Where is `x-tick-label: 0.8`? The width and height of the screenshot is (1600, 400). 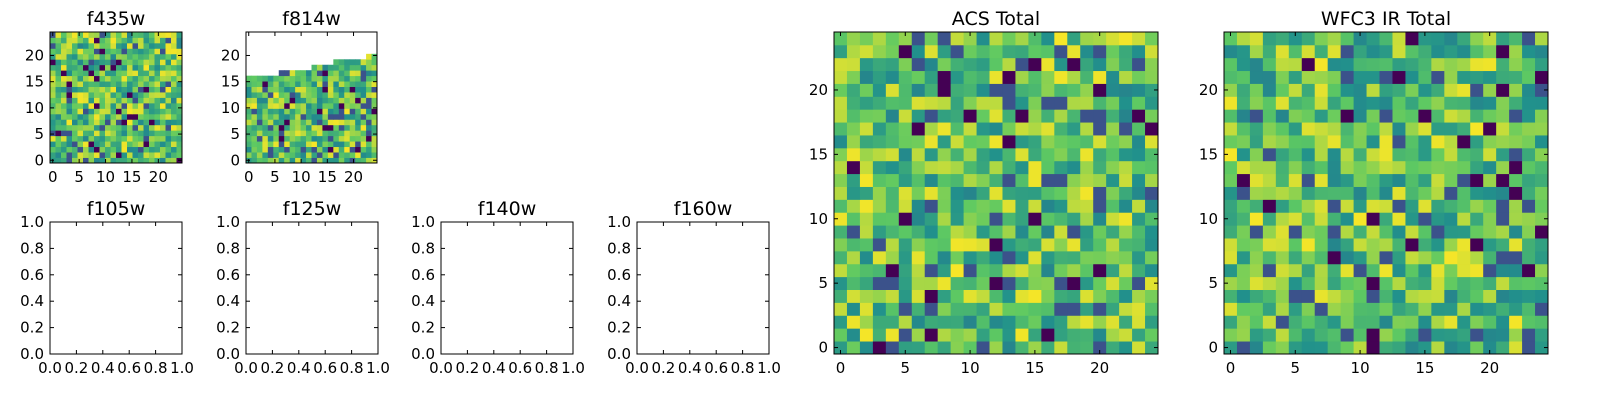 x-tick-label: 0.8 is located at coordinates (352, 368).